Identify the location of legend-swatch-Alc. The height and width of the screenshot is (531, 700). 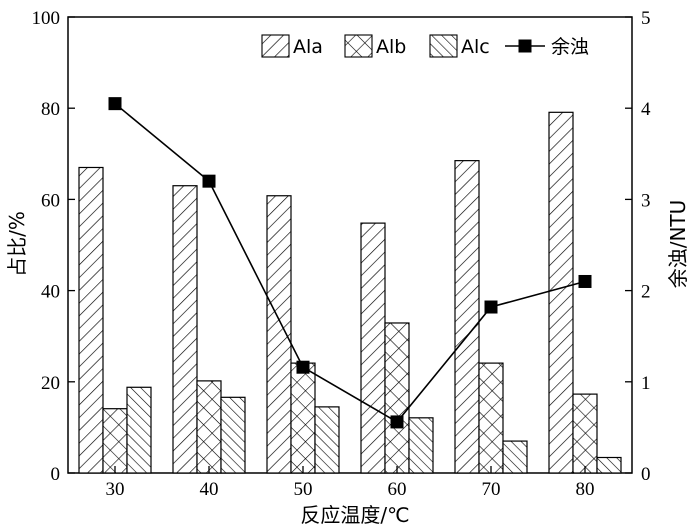
(443, 46).